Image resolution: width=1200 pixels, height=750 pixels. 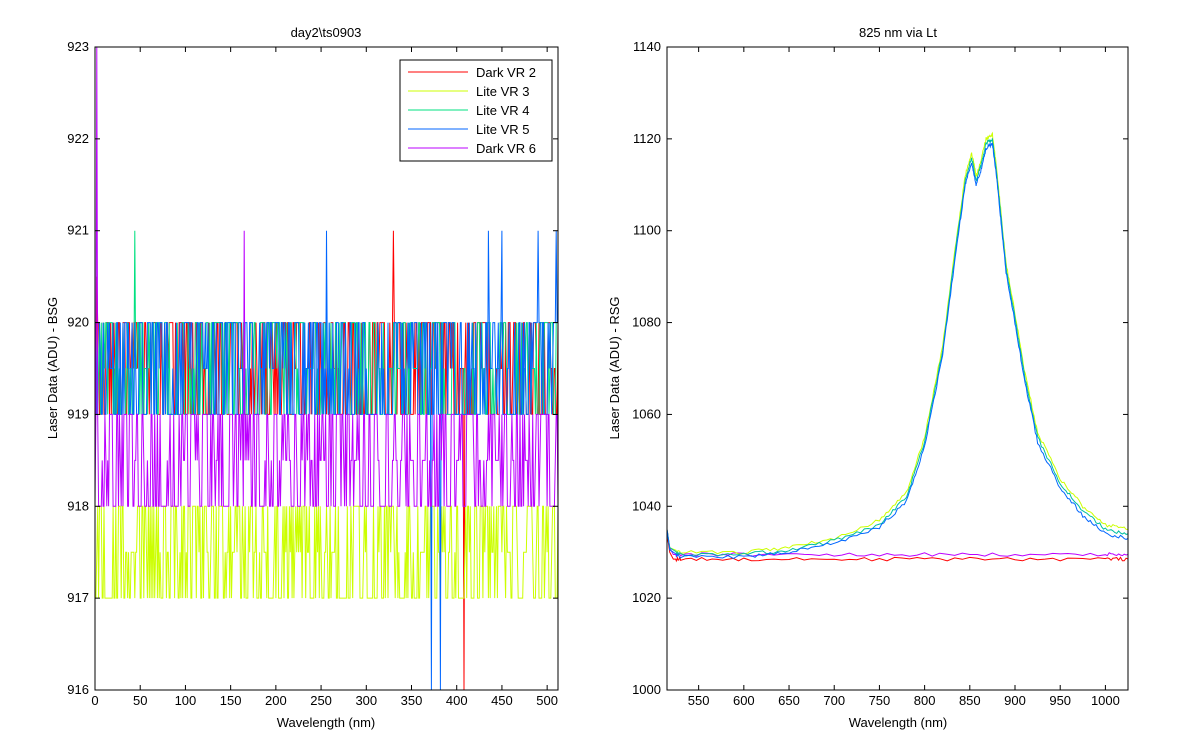 I want to click on legend-label: Dark VR 2, so click(x=506, y=72).